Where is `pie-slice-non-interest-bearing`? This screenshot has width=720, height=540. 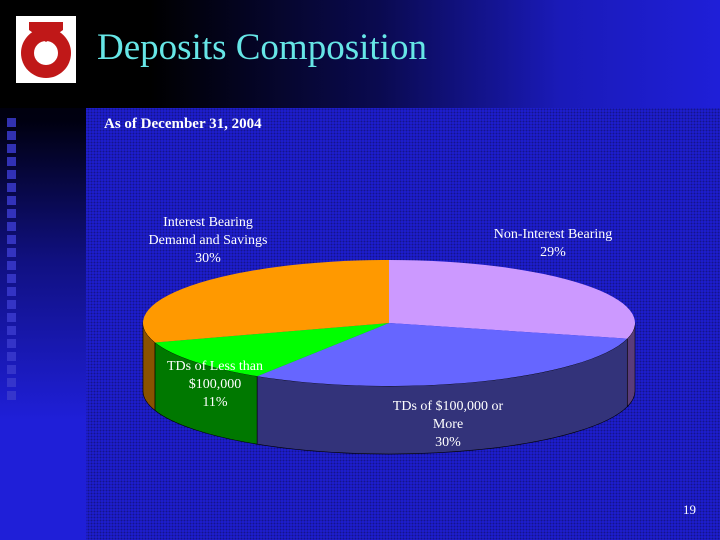
pie-slice-non-interest-bearing is located at coordinates (512, 299).